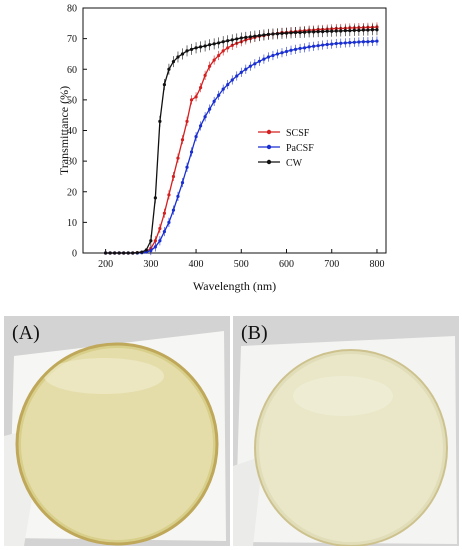  What do you see at coordinates (26, 333) in the screenshot?
I see `photo-a-label: (A)` at bounding box center [26, 333].